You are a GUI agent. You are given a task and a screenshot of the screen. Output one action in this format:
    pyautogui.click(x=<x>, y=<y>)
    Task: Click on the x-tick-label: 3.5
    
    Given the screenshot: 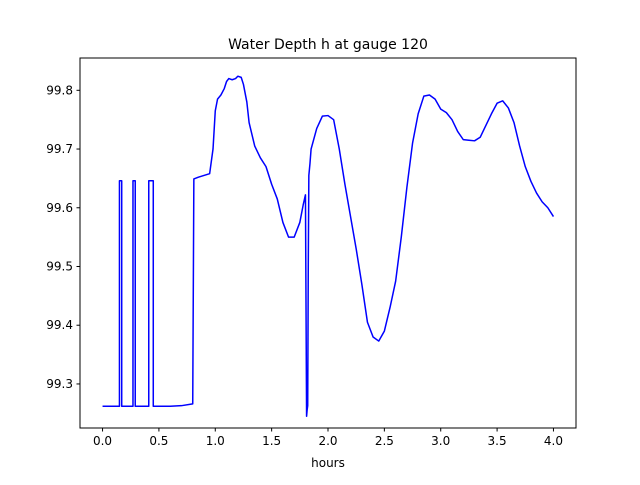 What is the action you would take?
    pyautogui.click(x=497, y=441)
    